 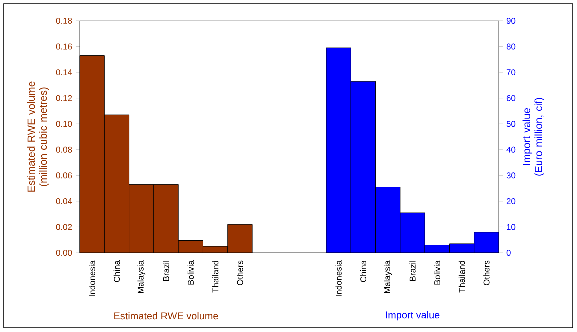 I want to click on y2-tick-label: 20, so click(x=511, y=201).